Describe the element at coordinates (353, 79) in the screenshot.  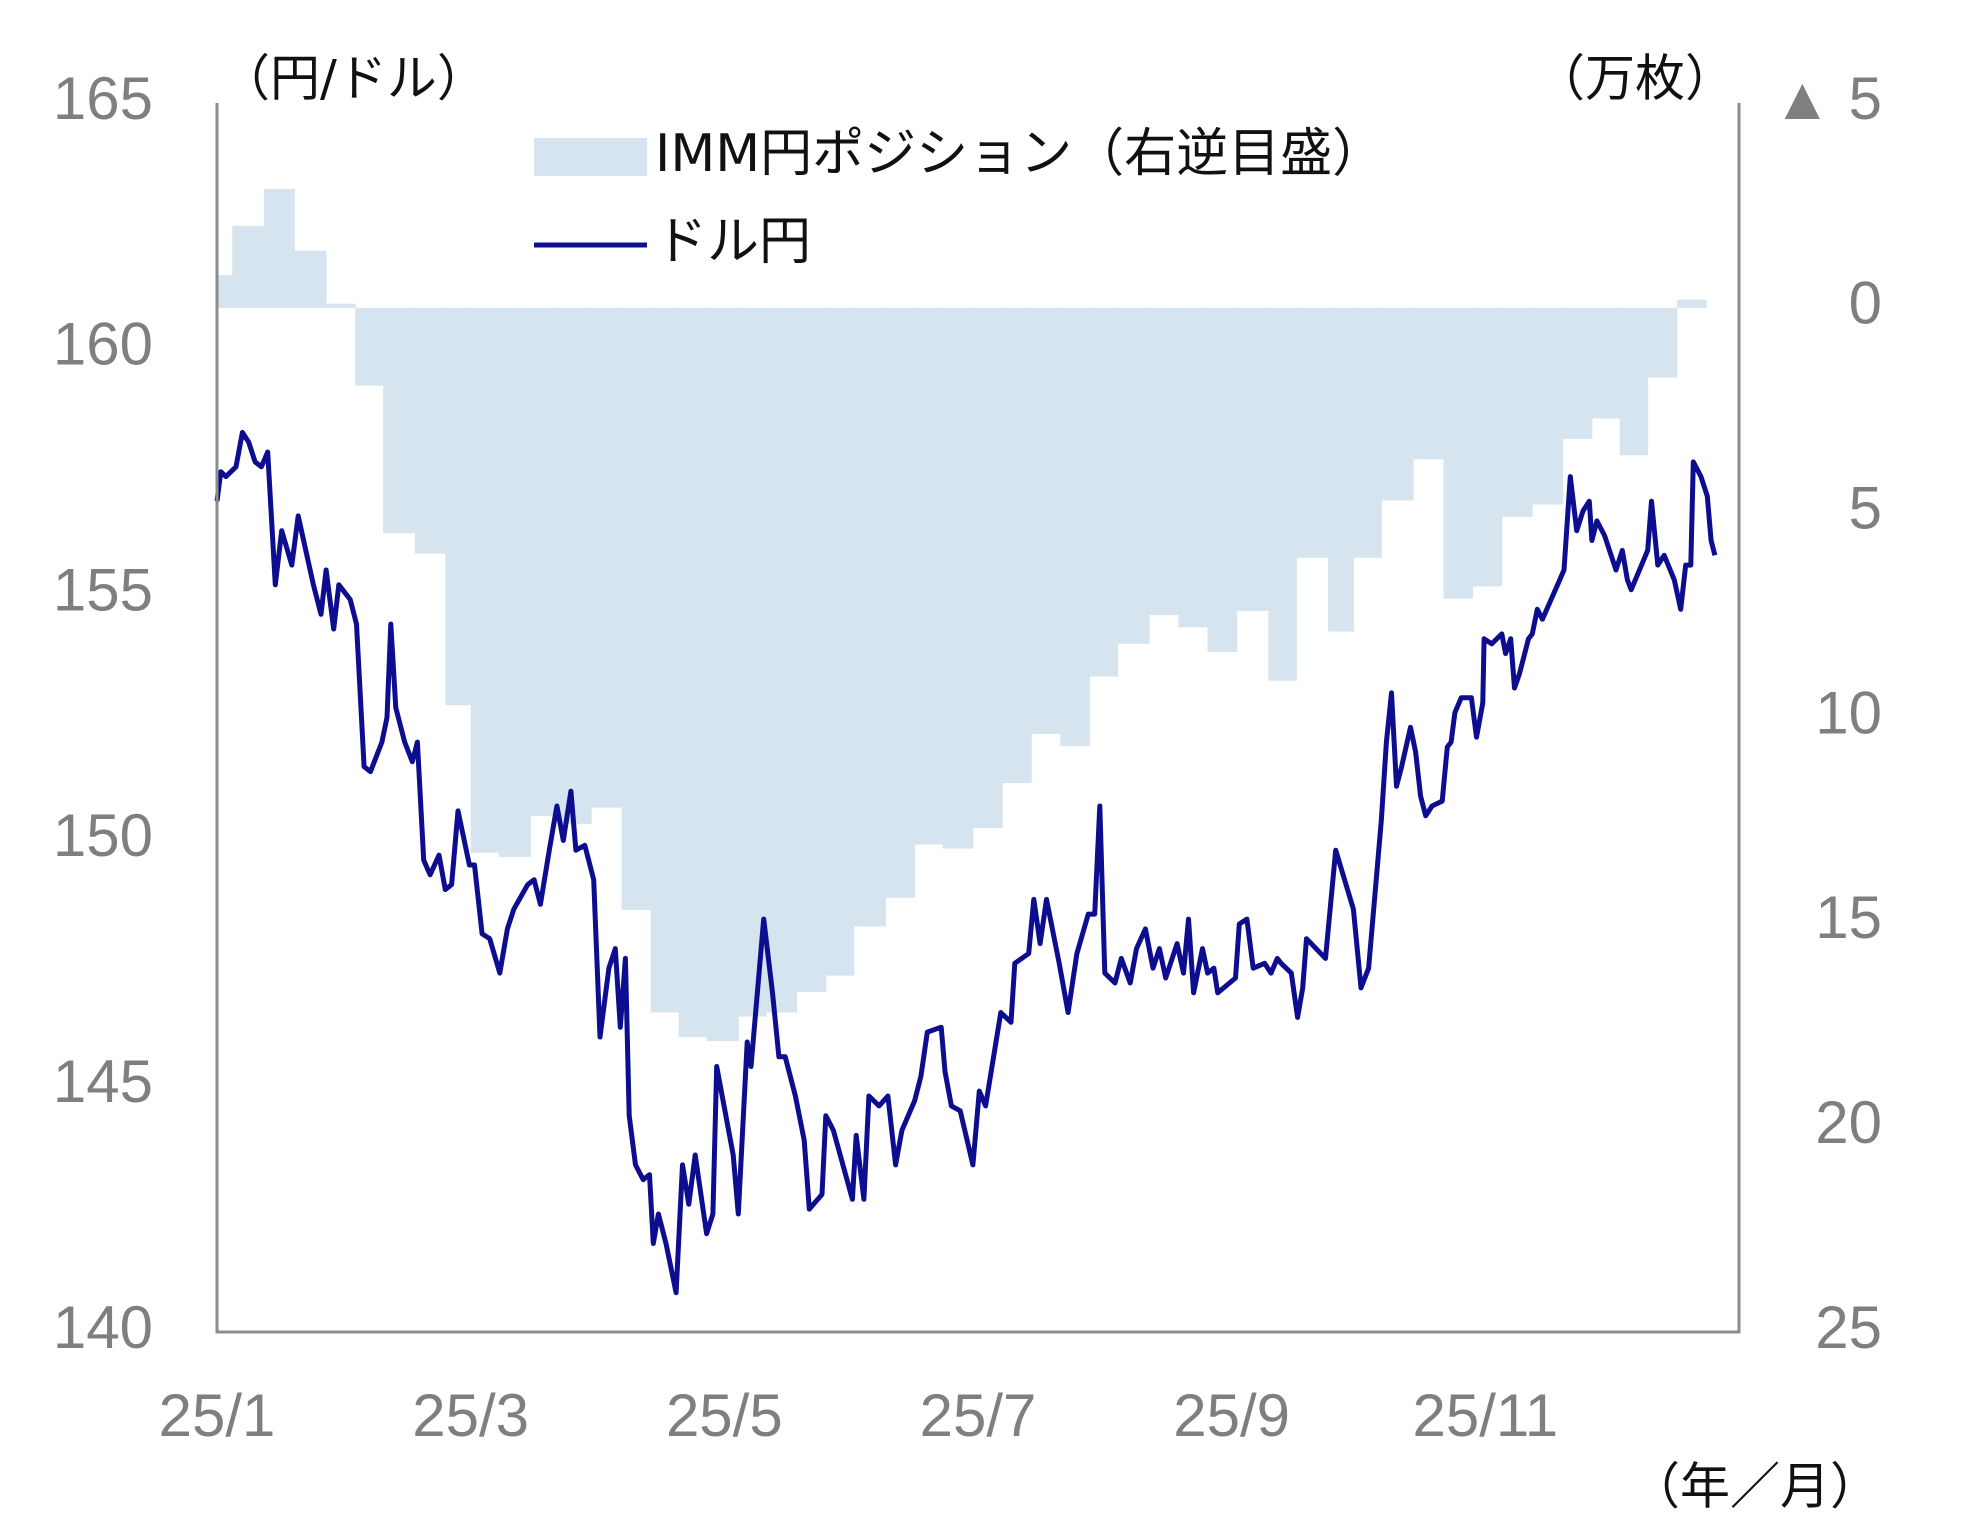
I see `y-axis-label: （円/ドル）` at that location.